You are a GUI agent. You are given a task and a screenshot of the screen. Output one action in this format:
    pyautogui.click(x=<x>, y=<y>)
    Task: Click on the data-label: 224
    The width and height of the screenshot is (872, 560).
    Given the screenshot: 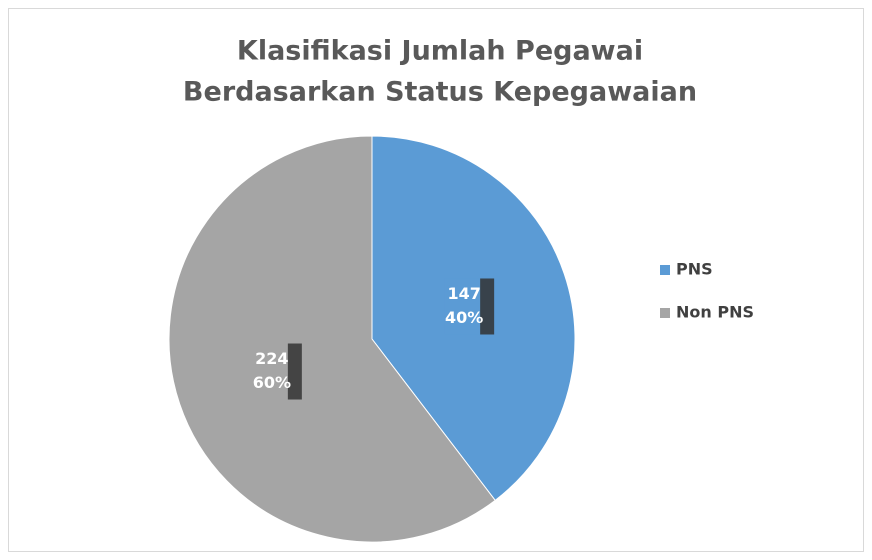 What is the action you would take?
    pyautogui.click(x=271, y=358)
    